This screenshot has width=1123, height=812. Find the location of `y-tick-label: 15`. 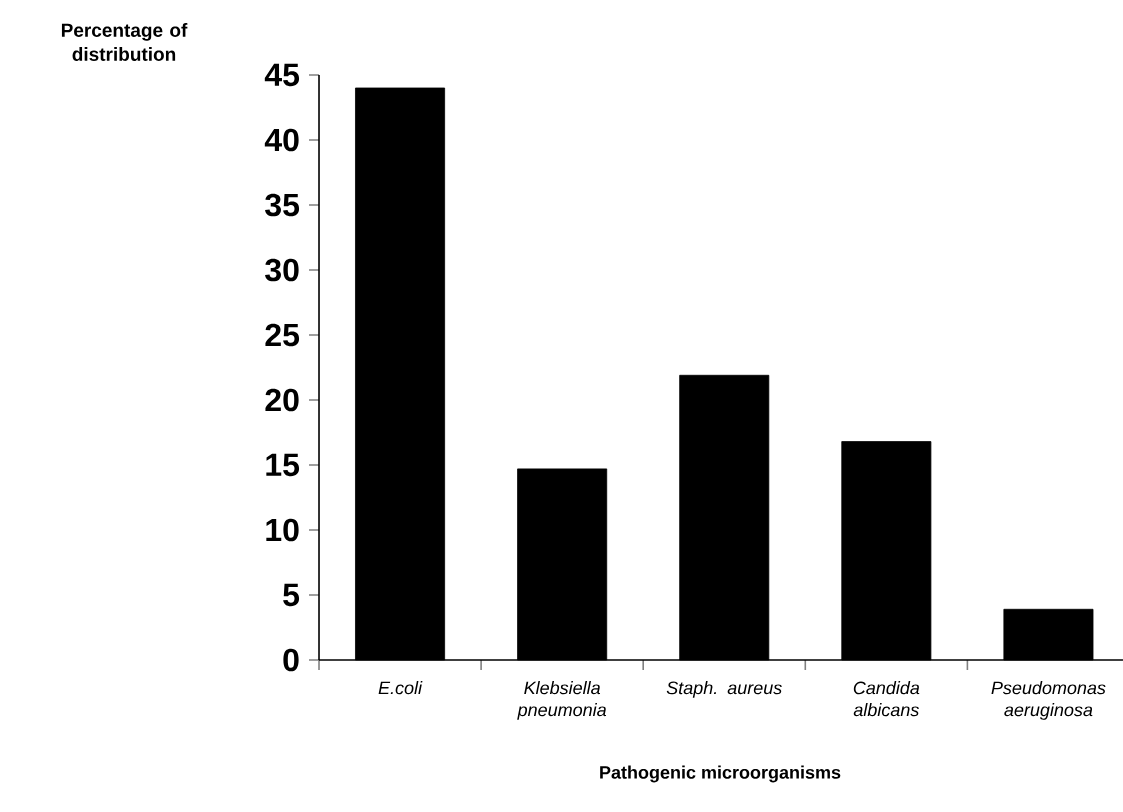

y-tick-label: 15 is located at coordinates (283, 465).